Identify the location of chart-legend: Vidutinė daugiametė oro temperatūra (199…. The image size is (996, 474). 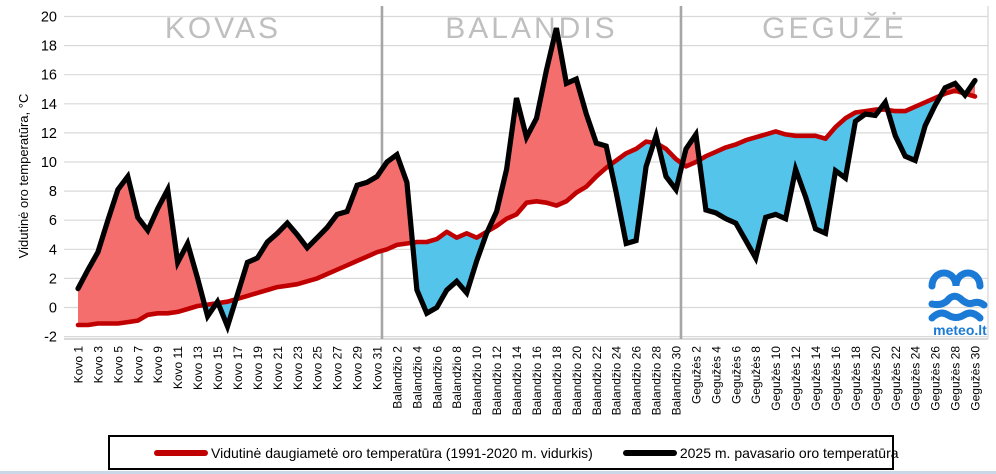
(503, 452).